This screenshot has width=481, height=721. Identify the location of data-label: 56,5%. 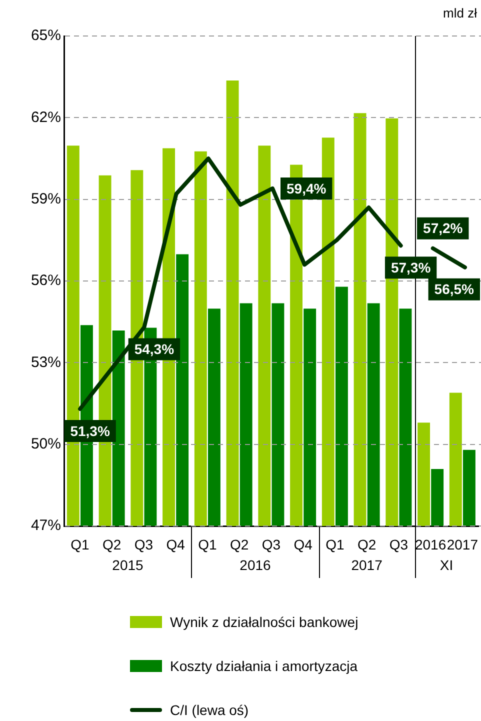
(454, 289).